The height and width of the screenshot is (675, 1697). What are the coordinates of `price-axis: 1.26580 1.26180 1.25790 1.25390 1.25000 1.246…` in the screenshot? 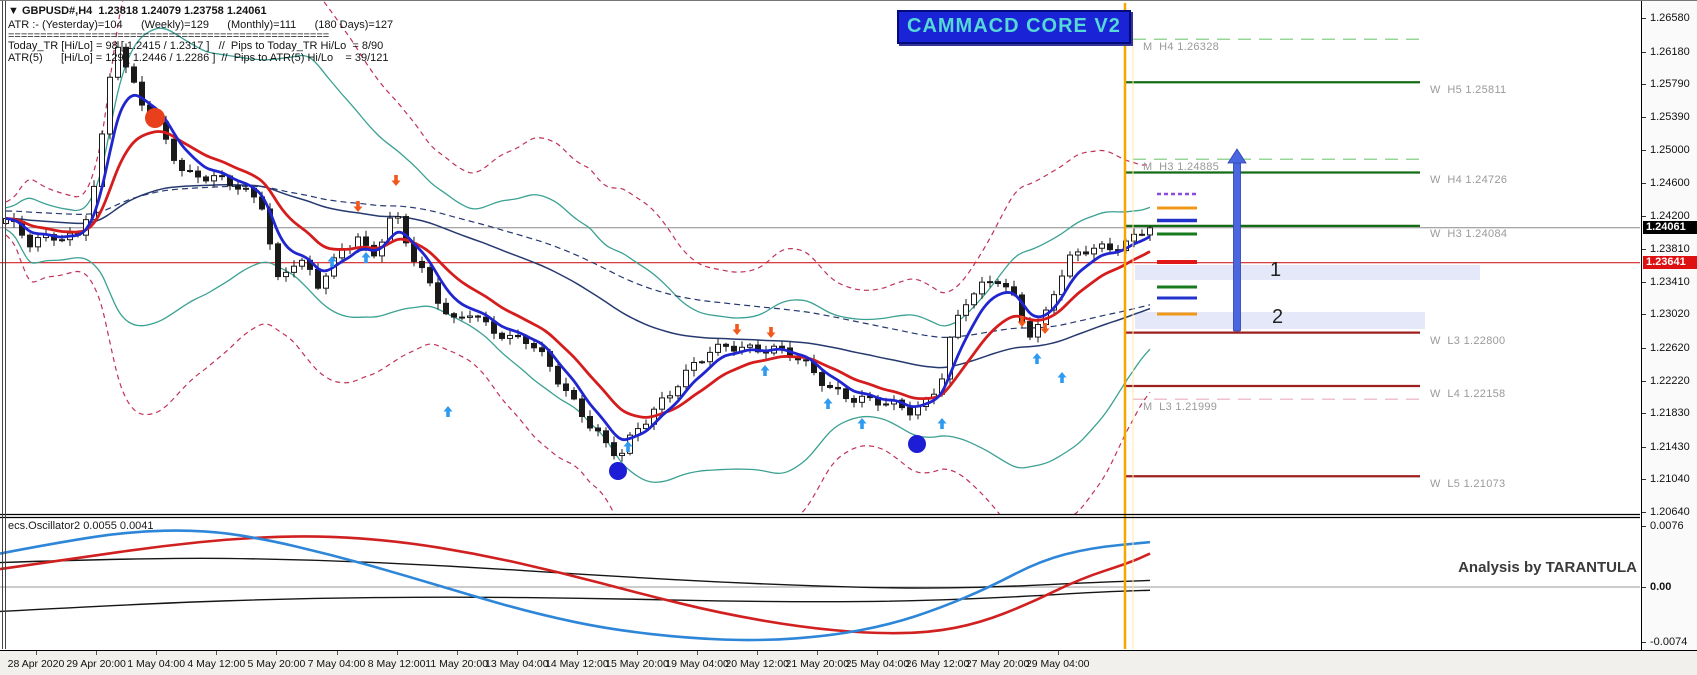 It's located at (1669, 325).